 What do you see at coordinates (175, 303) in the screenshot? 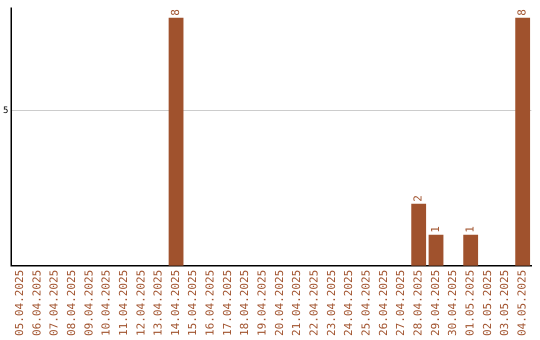
I see `x-tick-label: 14.04.2025` at bounding box center [175, 303].